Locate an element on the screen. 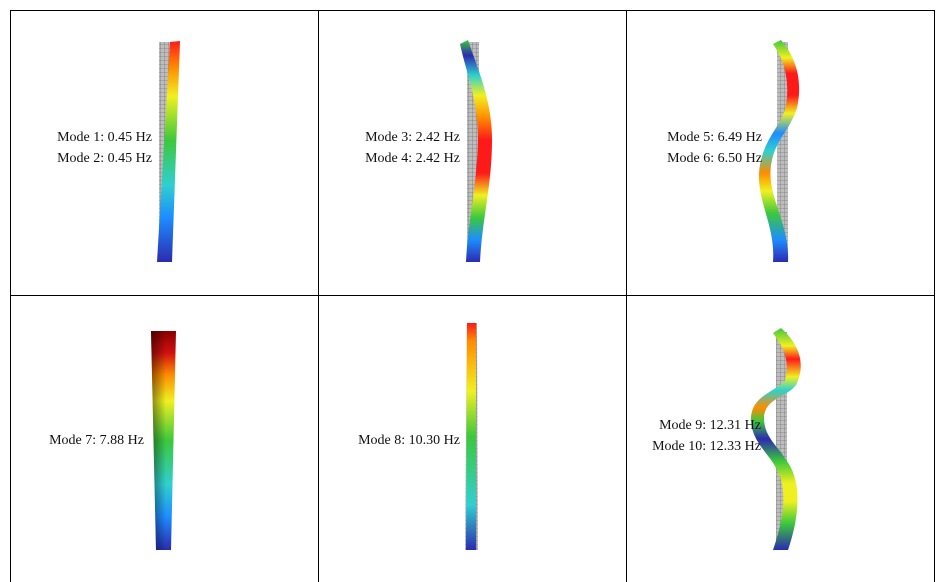  mode-label: Mode 4: 2.42 Hz is located at coordinates (412, 158).